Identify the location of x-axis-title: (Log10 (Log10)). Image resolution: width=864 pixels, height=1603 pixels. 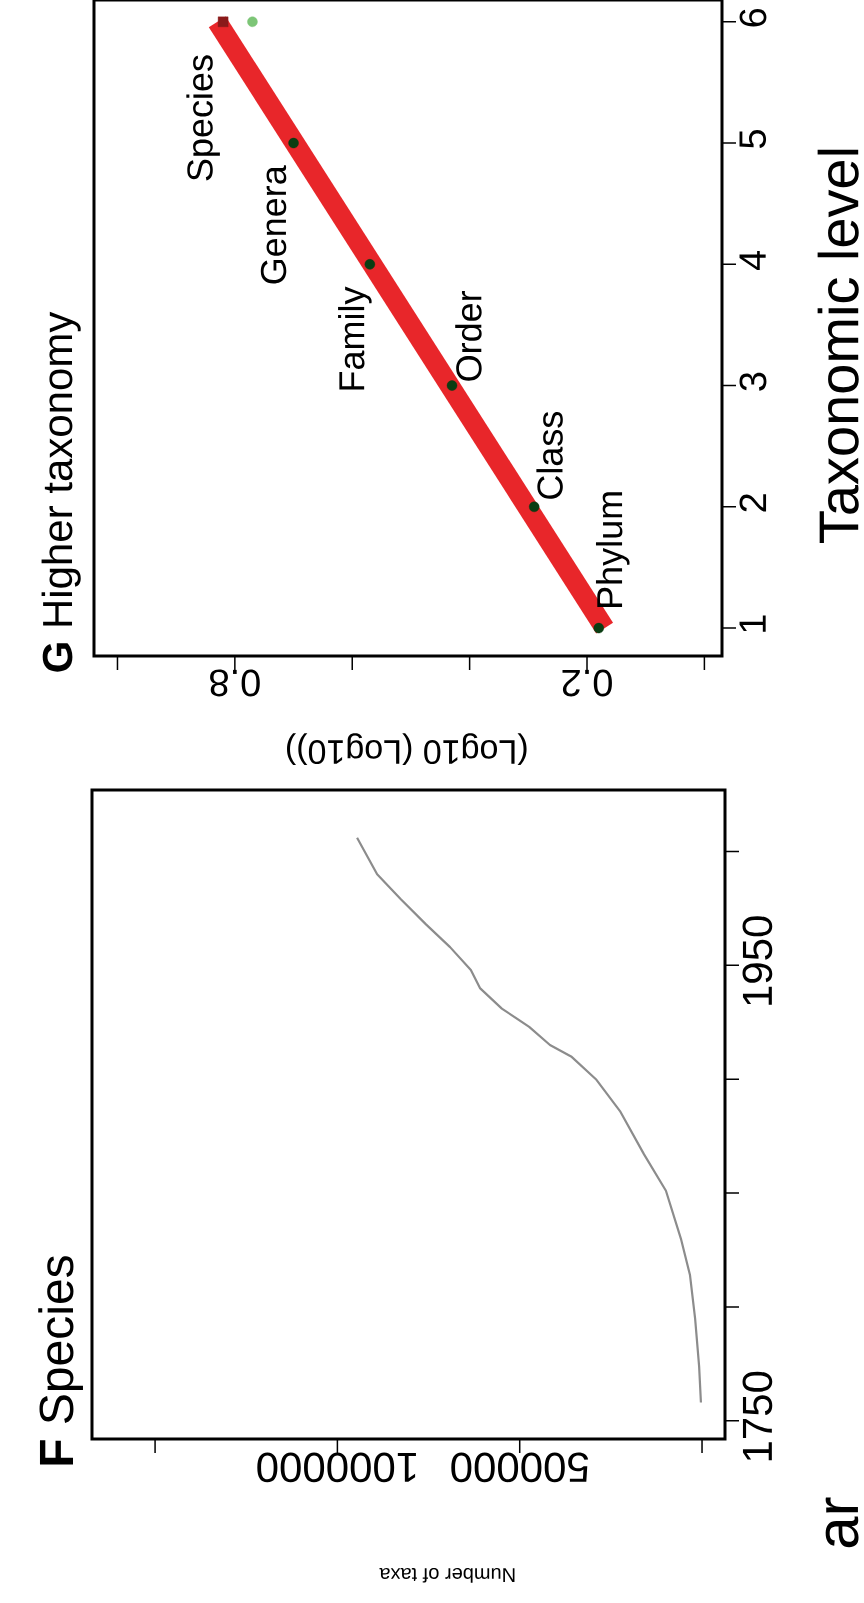
(407, 749).